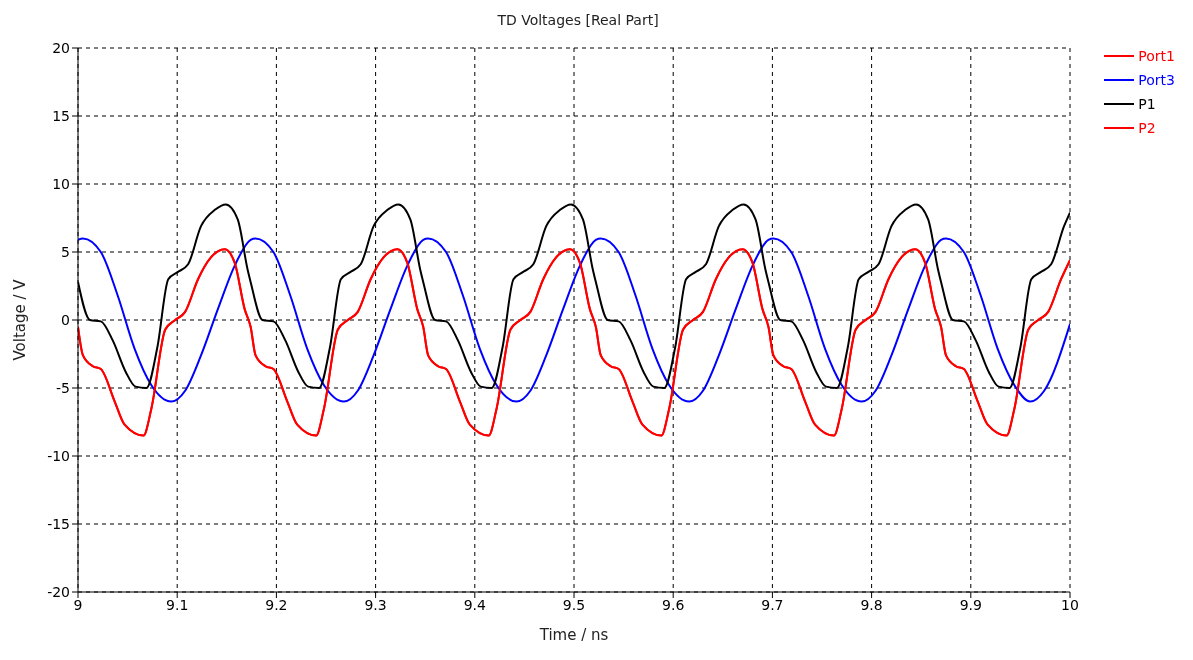  I want to click on x-tick-label: 9, so click(78, 604).